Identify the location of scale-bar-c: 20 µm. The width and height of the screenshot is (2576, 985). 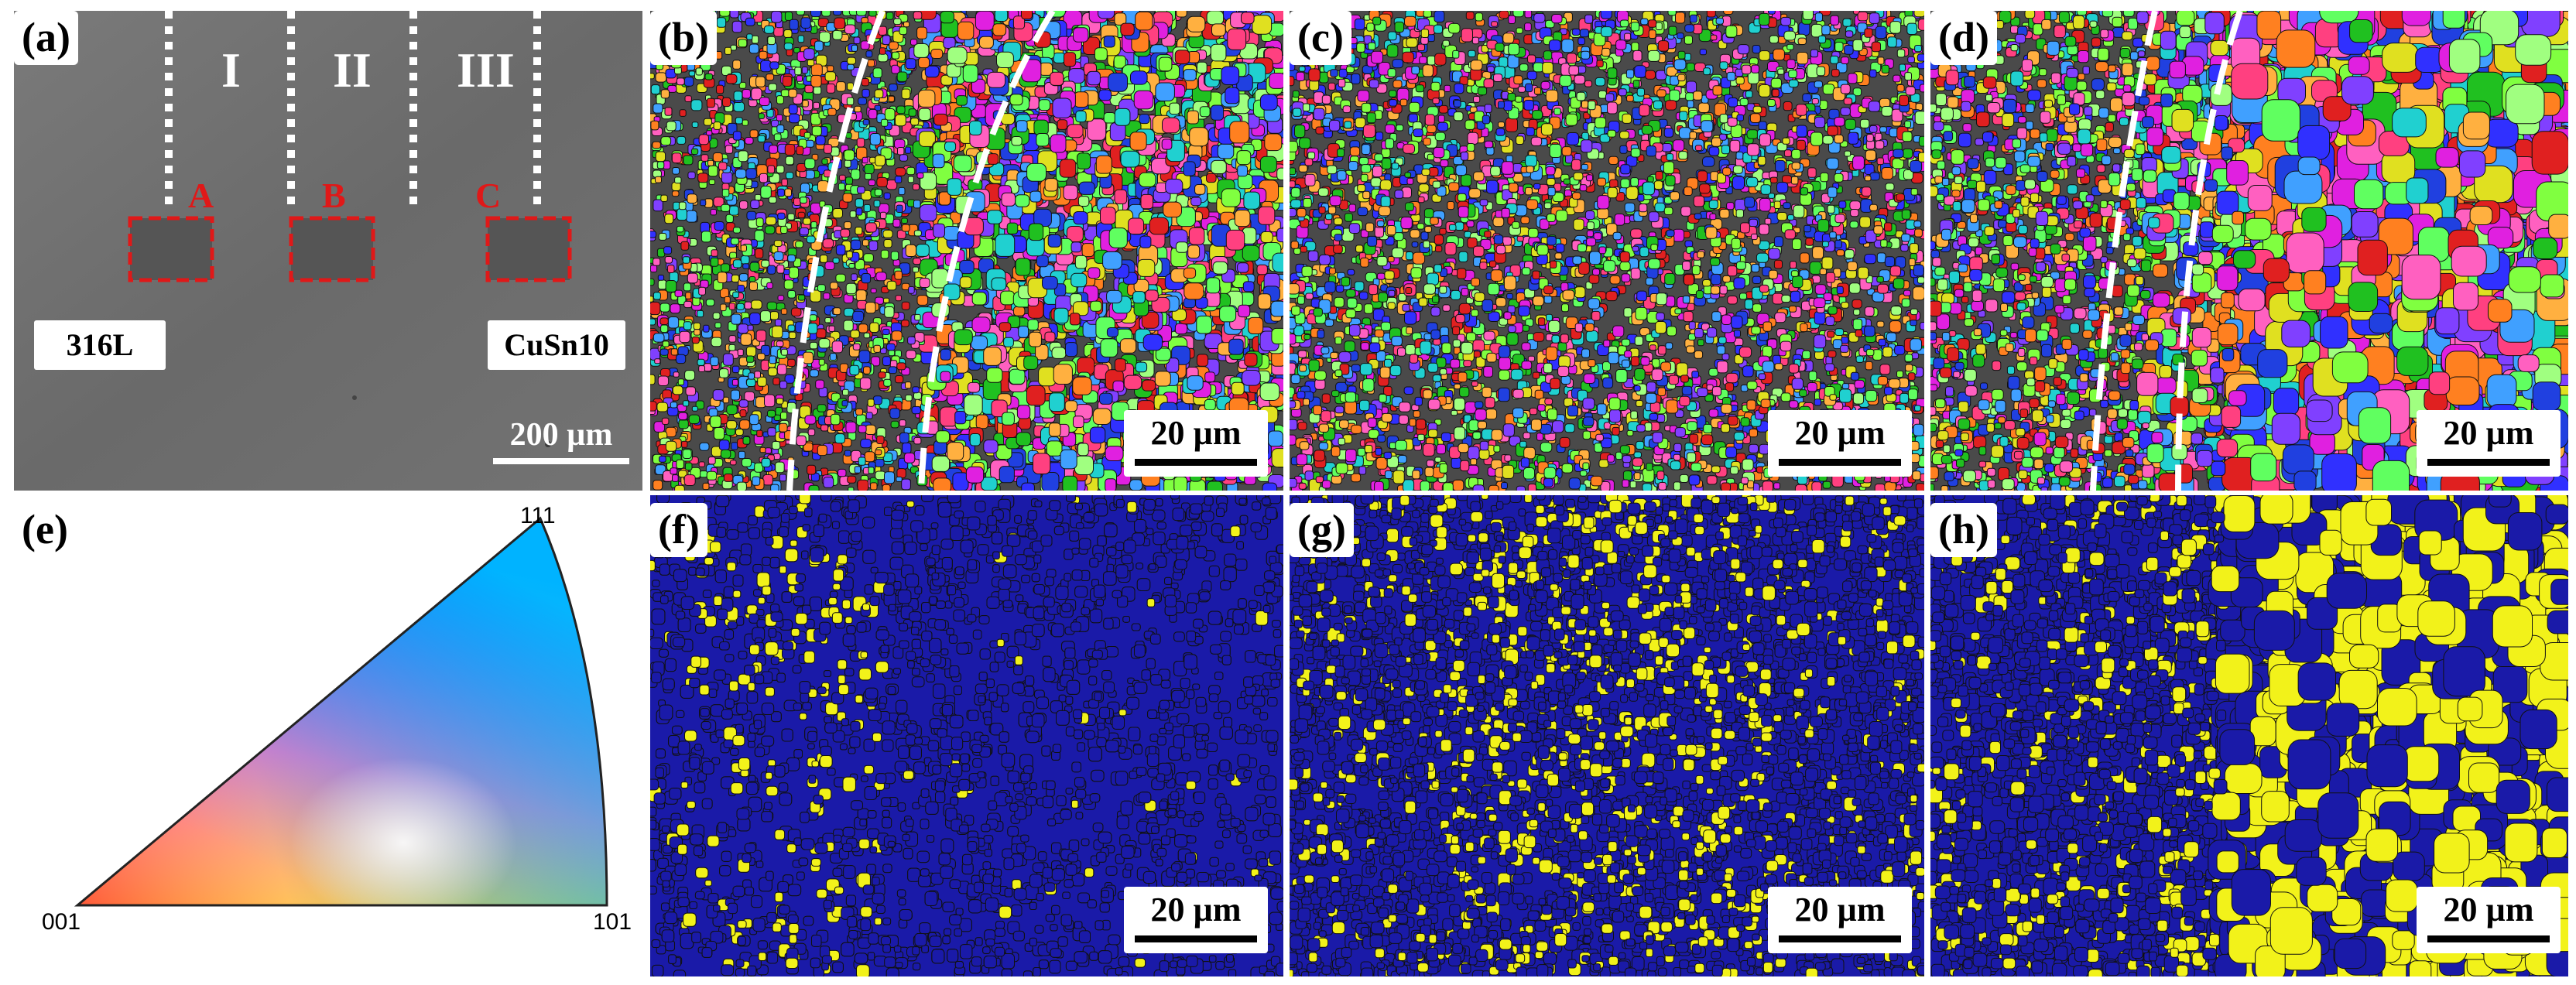
(1840, 444).